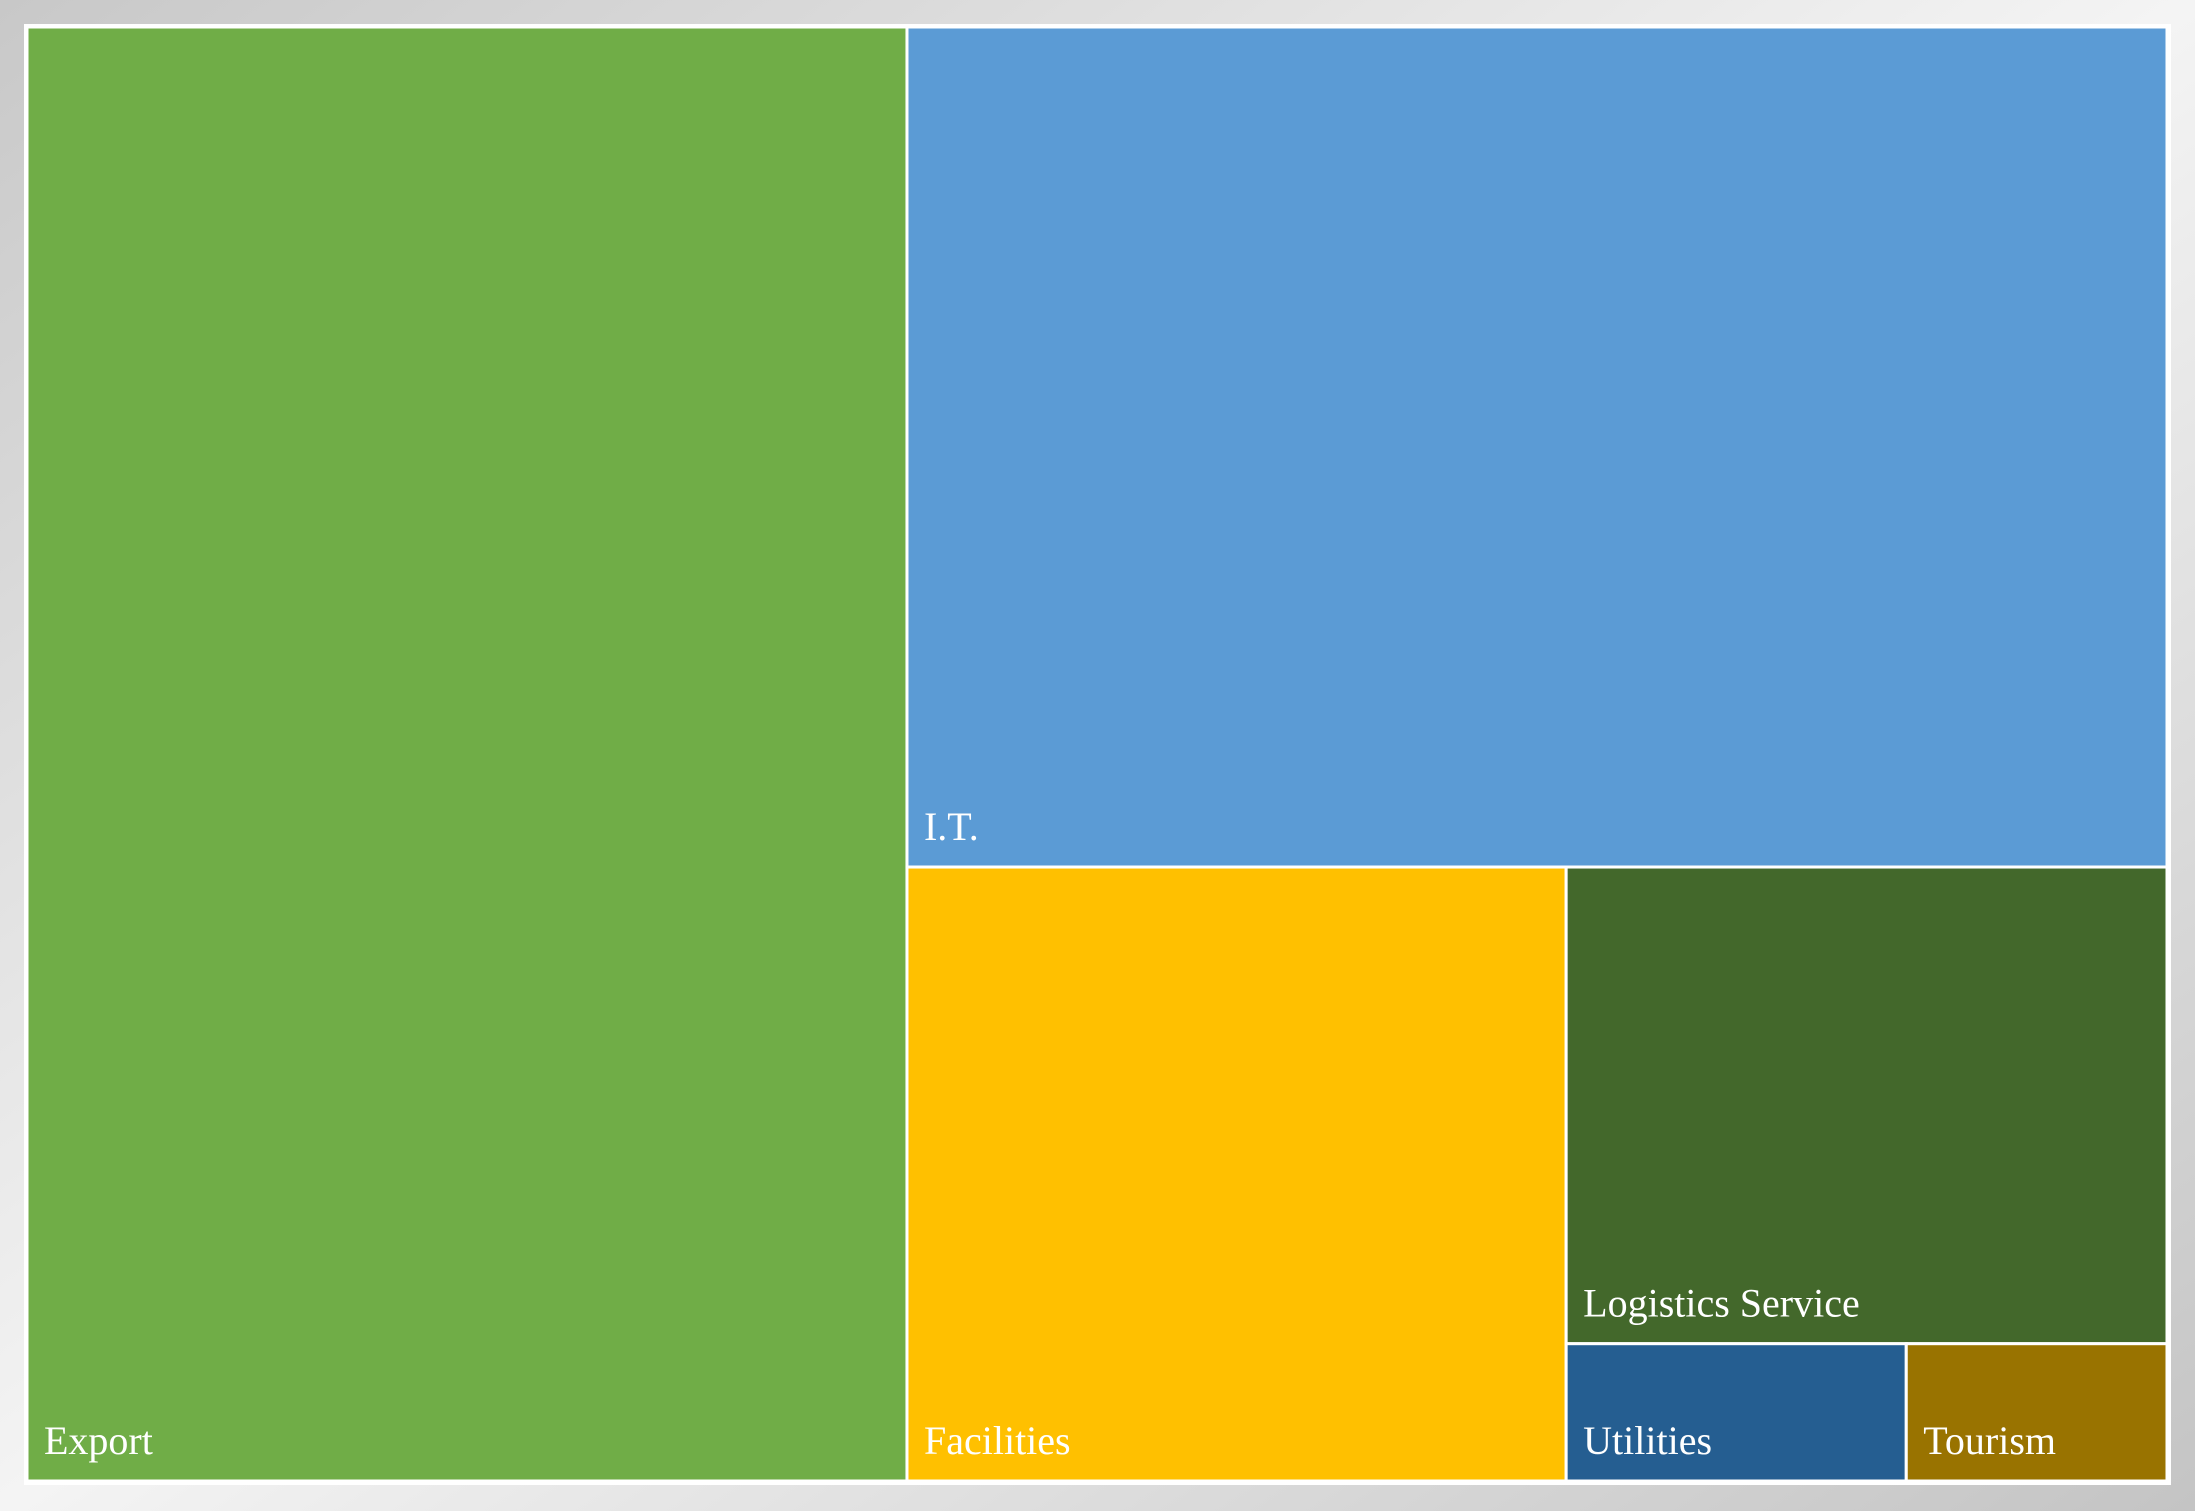 The image size is (2195, 1511). What do you see at coordinates (1647, 1440) in the screenshot?
I see `cell-label: Utilities` at bounding box center [1647, 1440].